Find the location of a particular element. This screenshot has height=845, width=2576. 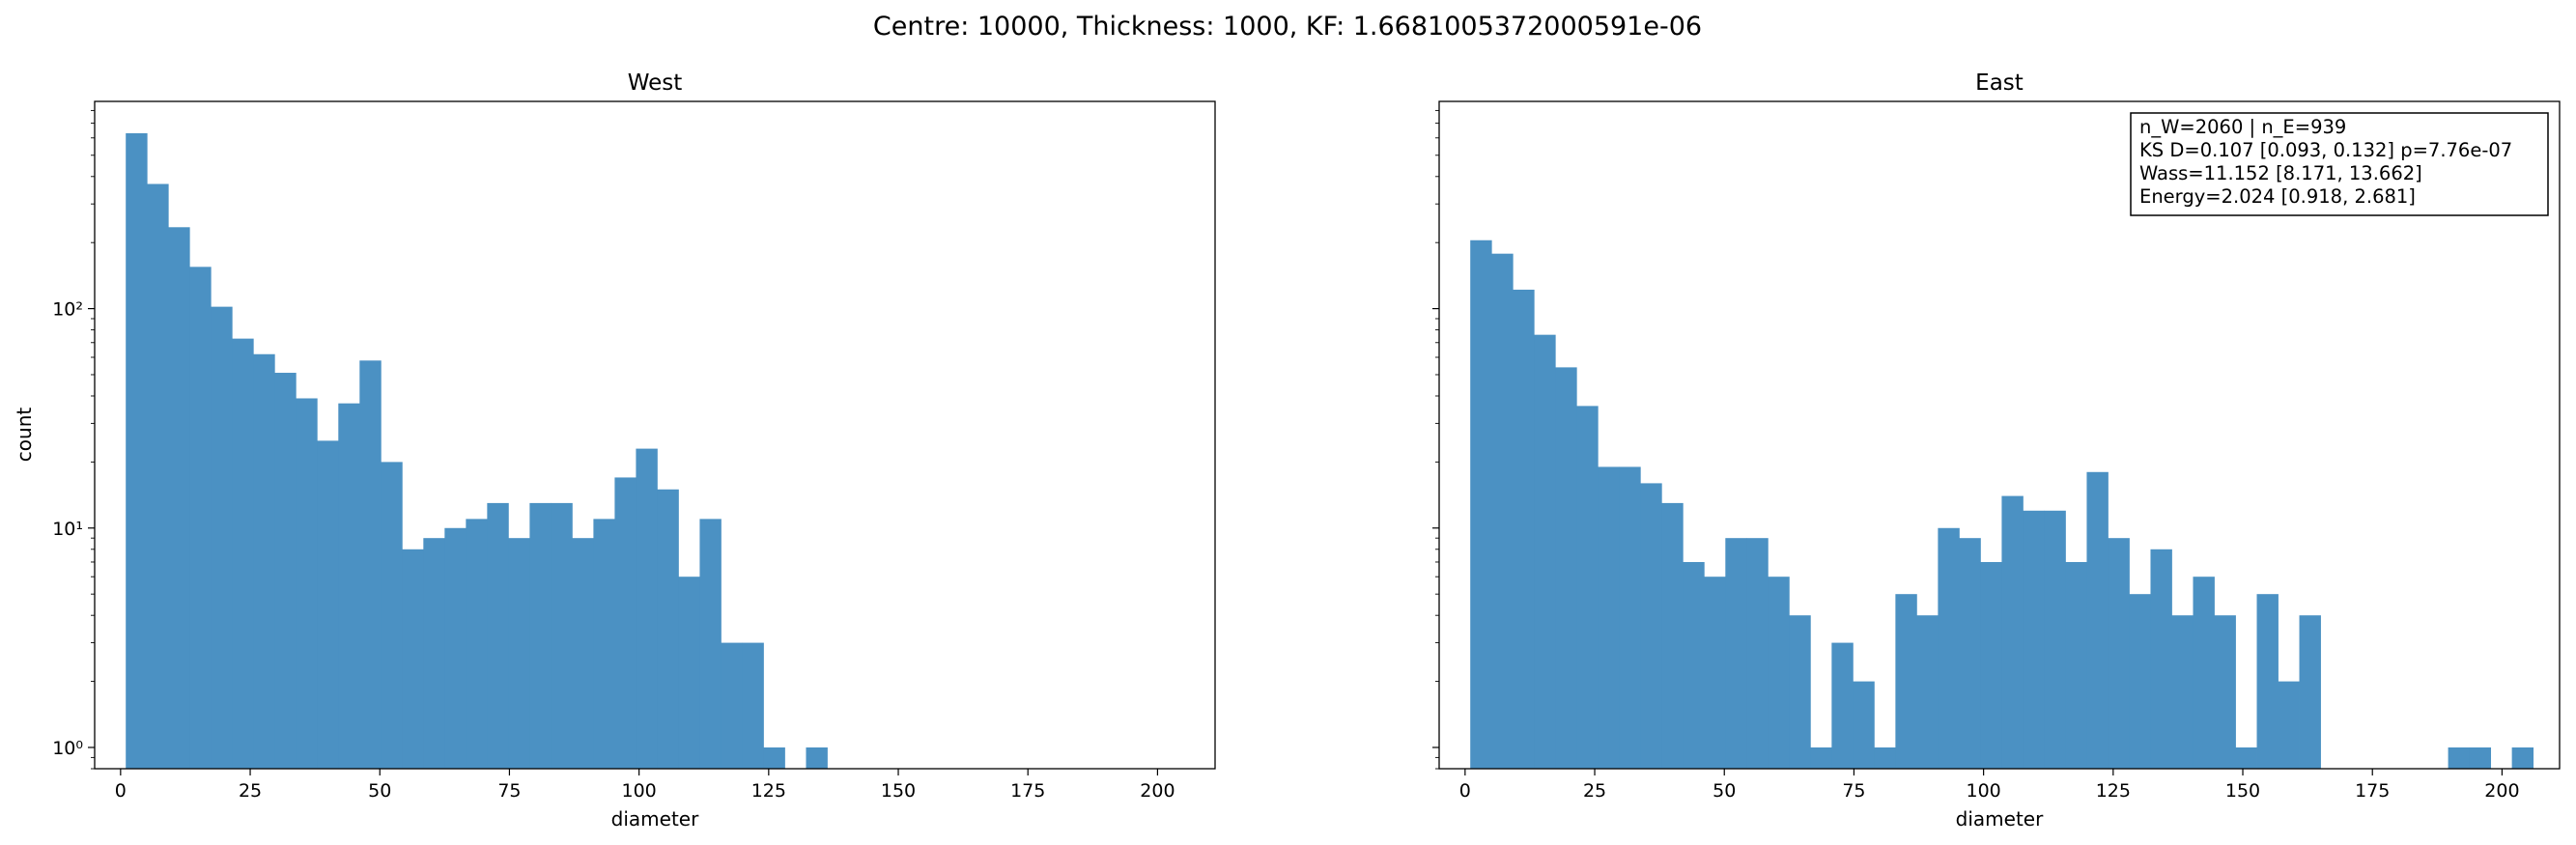

west-x-axis-label: diameter is located at coordinates (655, 819).